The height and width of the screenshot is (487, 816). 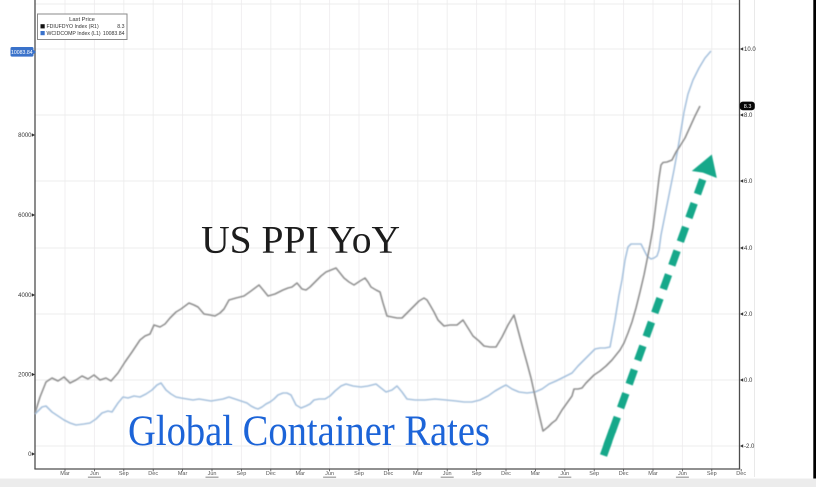 What do you see at coordinates (309, 431) in the screenshot?
I see `svg-text: Global Container Rates` at bounding box center [309, 431].